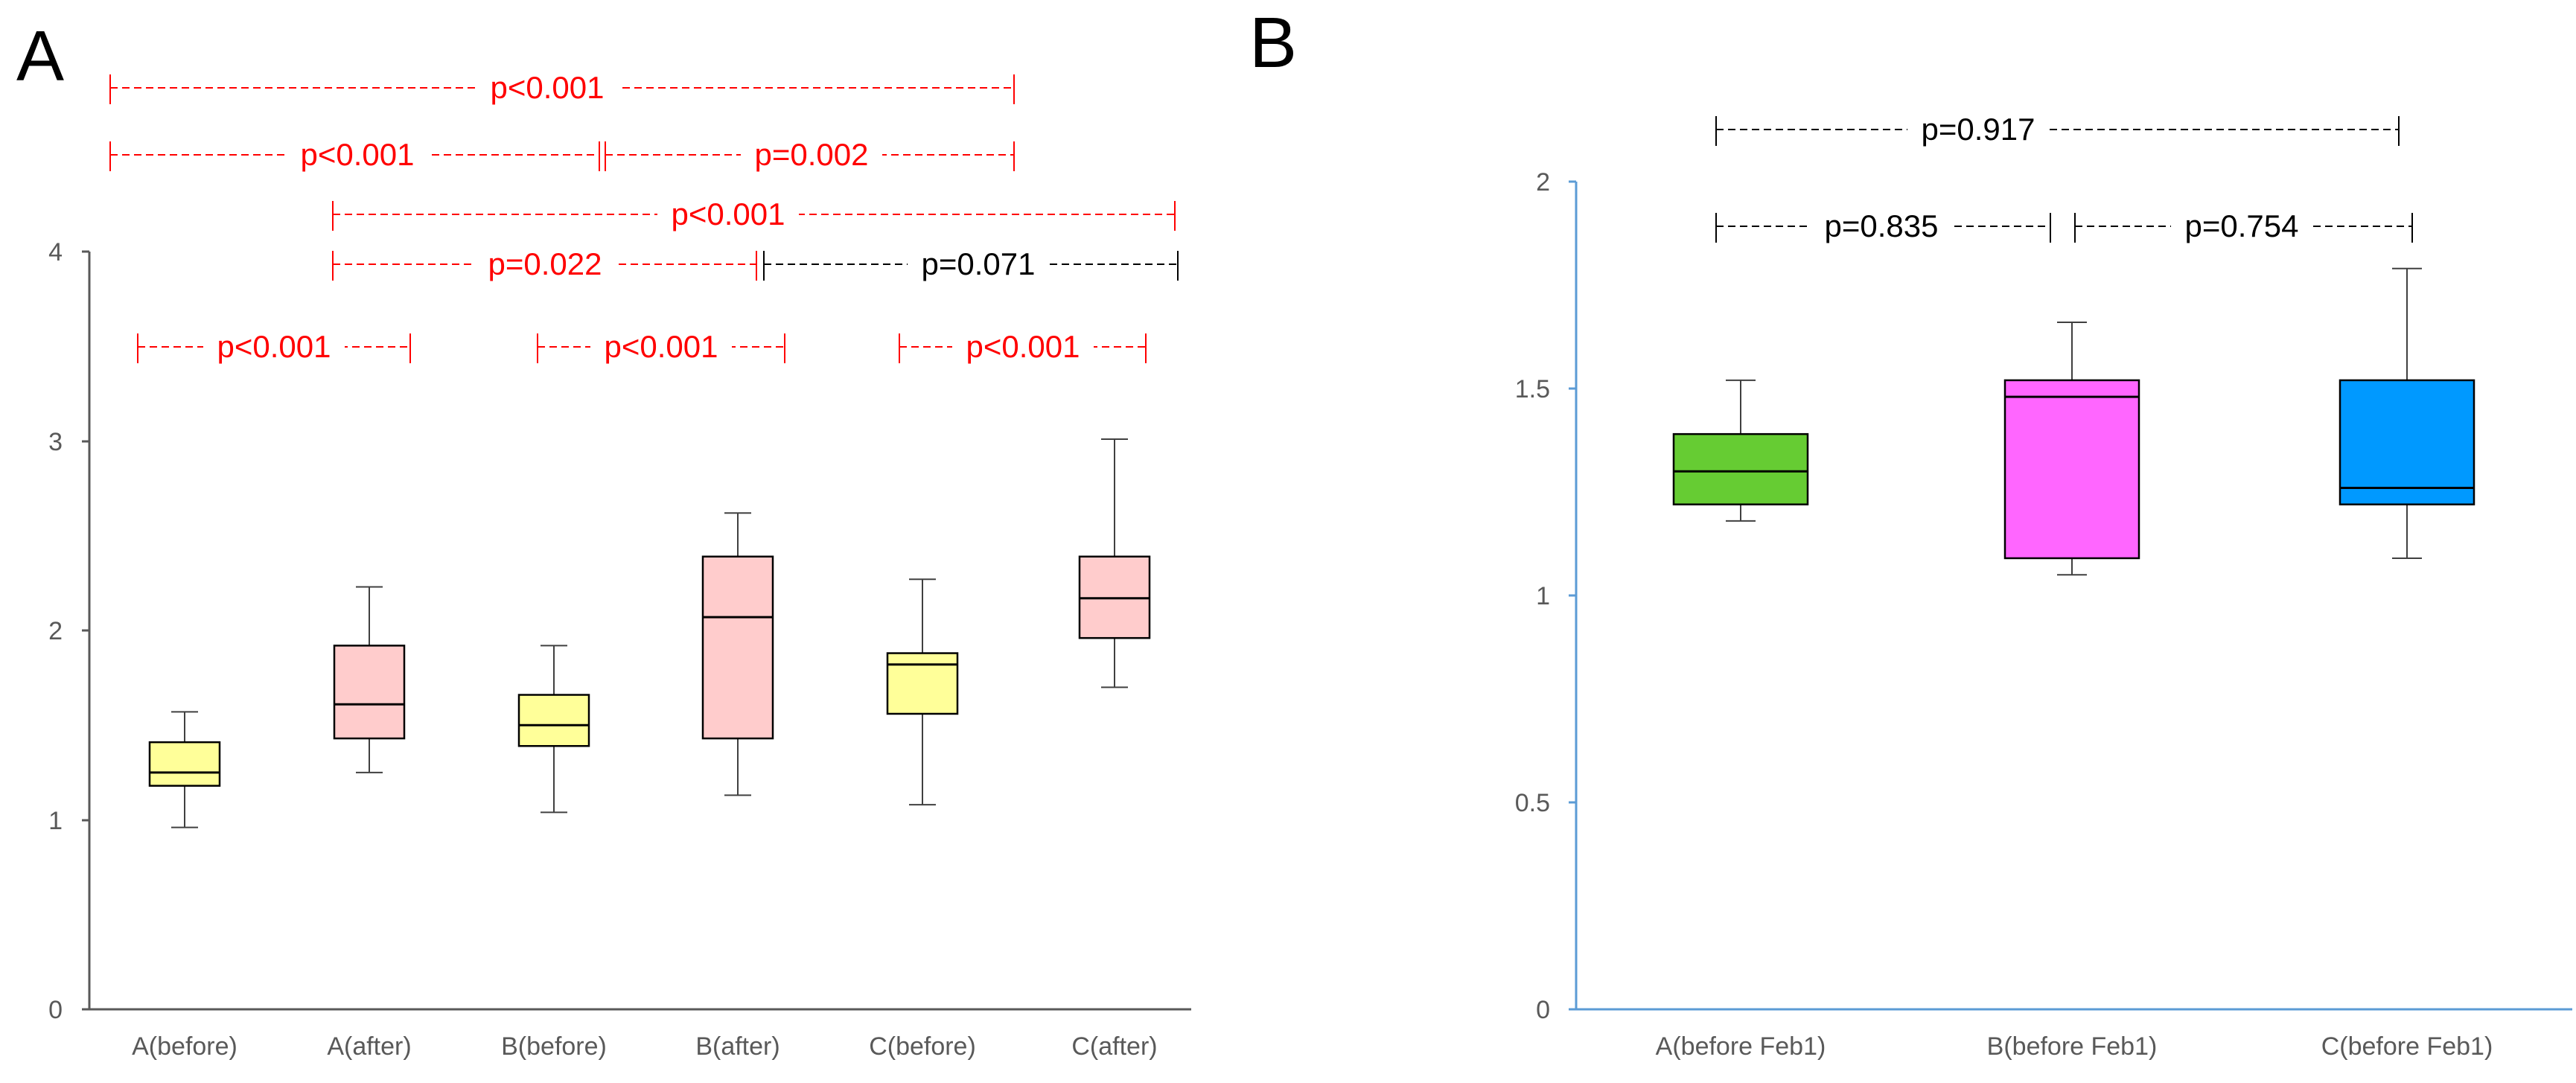 The image size is (2576, 1083). I want to click on panel-b-ytick-labels: 0 0.5 1 1.5 2, so click(1532, 596).